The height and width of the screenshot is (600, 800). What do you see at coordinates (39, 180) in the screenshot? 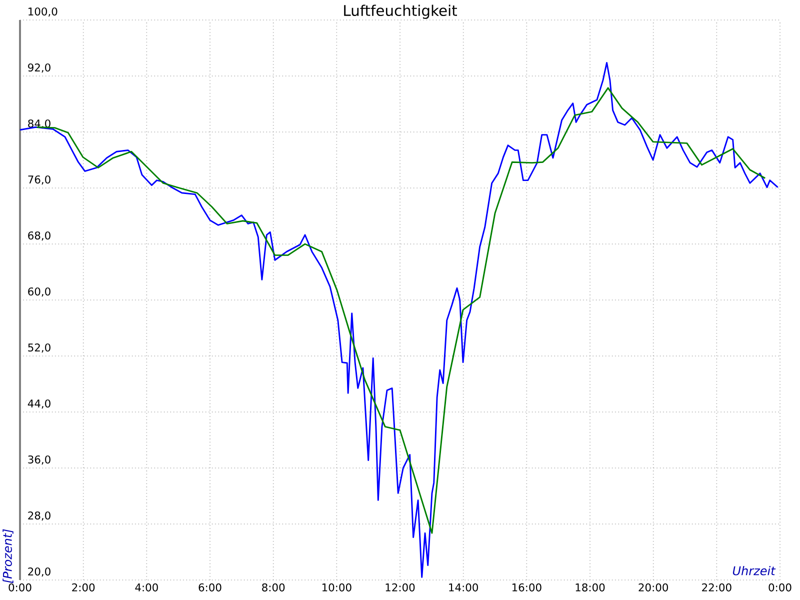
I see `y-tick-label: 76,0` at bounding box center [39, 180].